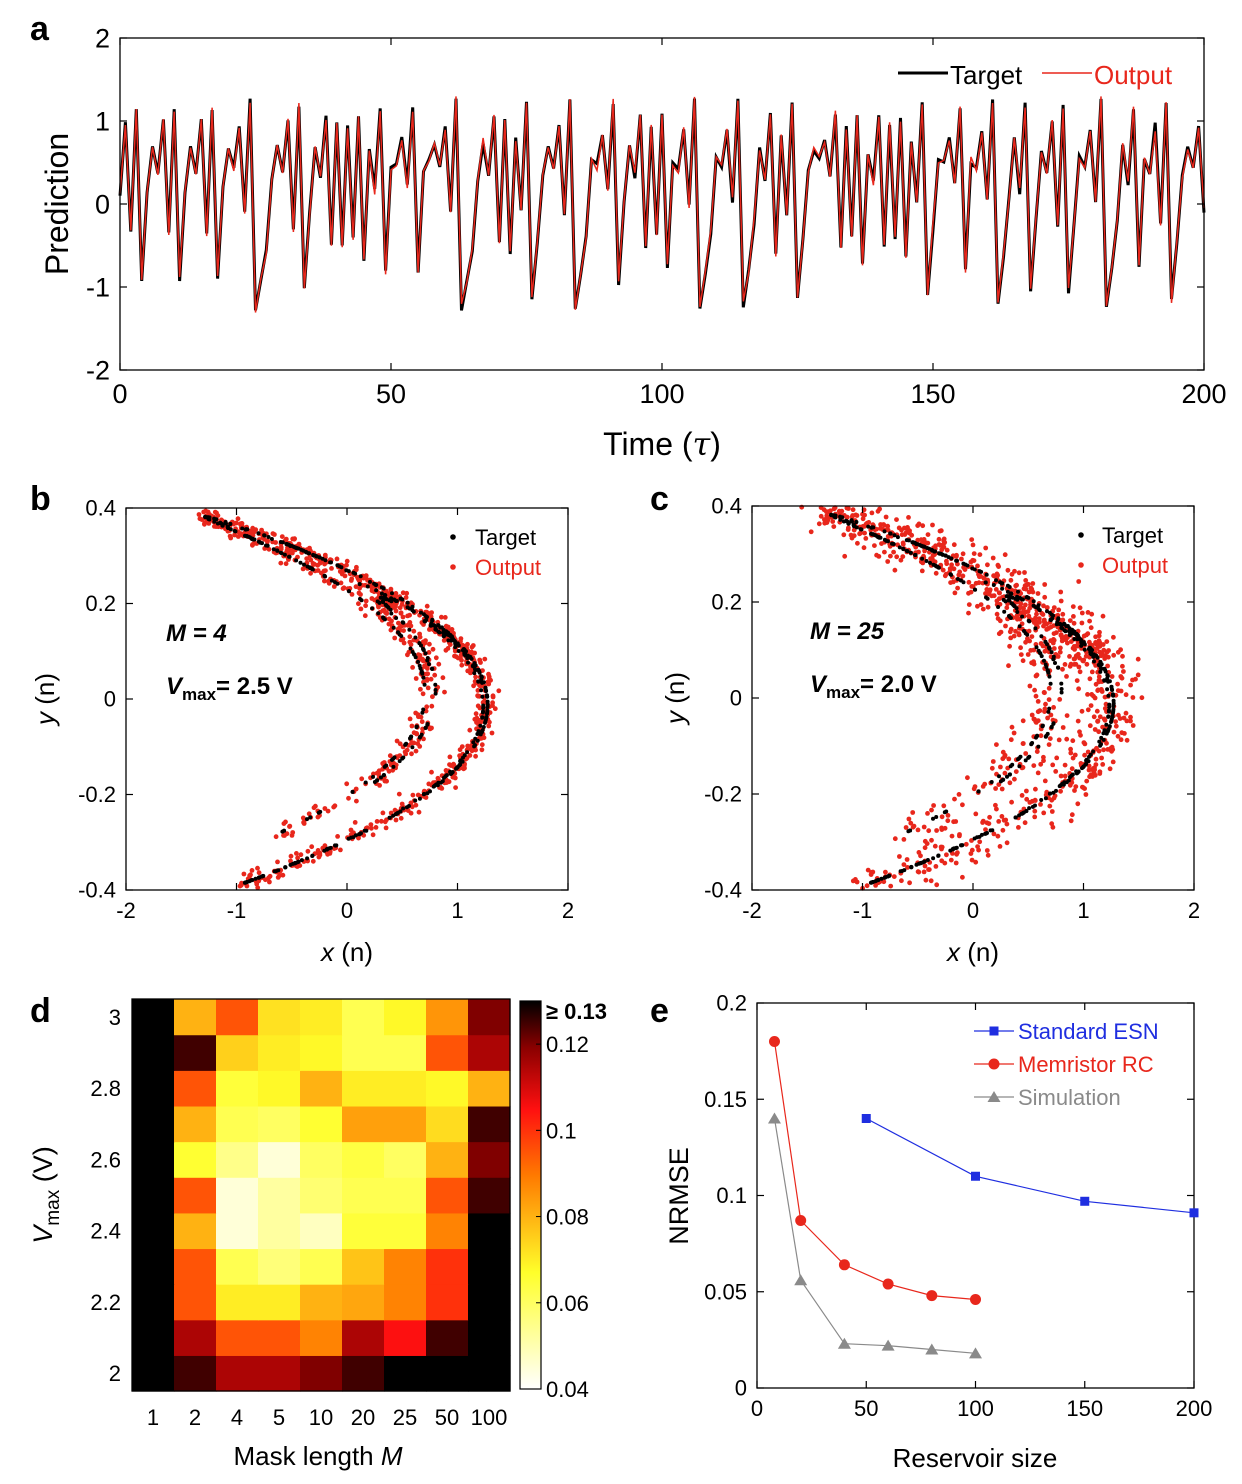 The image size is (1242, 1484). What do you see at coordinates (567, 1303) in the screenshot?
I see `panel-d-colorbar-label-1: 0.06` at bounding box center [567, 1303].